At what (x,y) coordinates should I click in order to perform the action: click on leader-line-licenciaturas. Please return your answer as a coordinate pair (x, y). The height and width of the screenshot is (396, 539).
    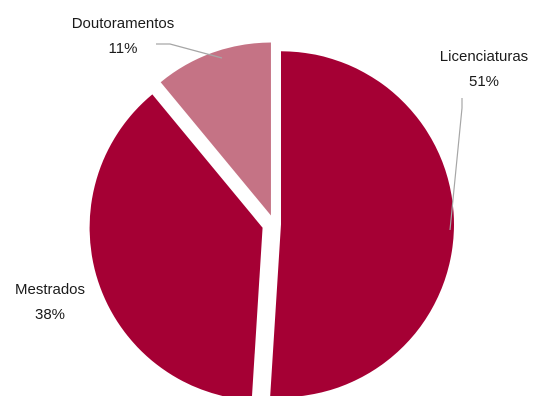
    Looking at the image, I should click on (456, 164).